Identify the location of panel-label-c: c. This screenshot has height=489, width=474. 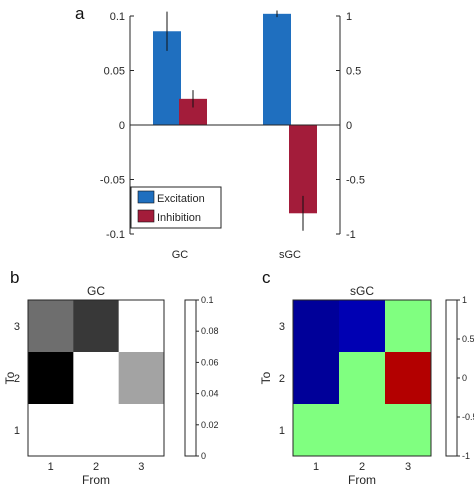
(266, 277).